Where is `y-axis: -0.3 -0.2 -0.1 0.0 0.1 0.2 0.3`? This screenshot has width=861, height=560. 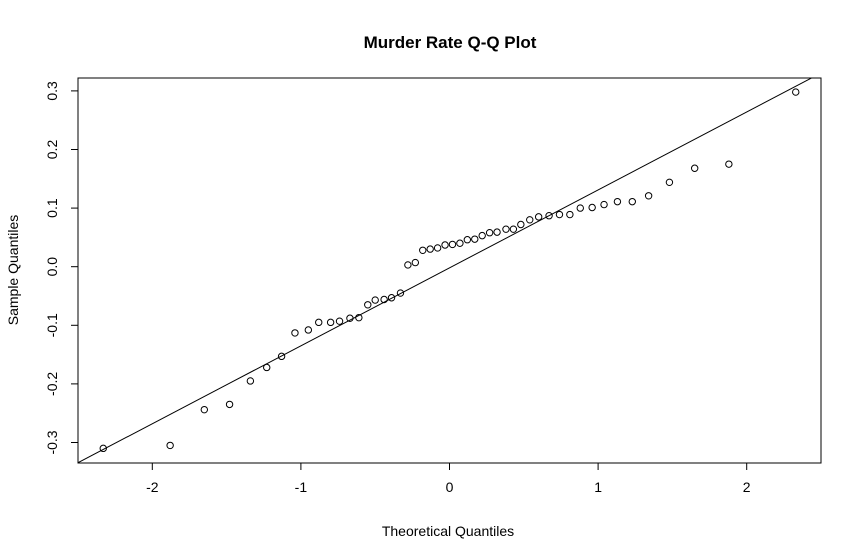
y-axis: -0.3 -0.2 -0.1 0.0 0.1 0.2 0.3 is located at coordinates (61, 268).